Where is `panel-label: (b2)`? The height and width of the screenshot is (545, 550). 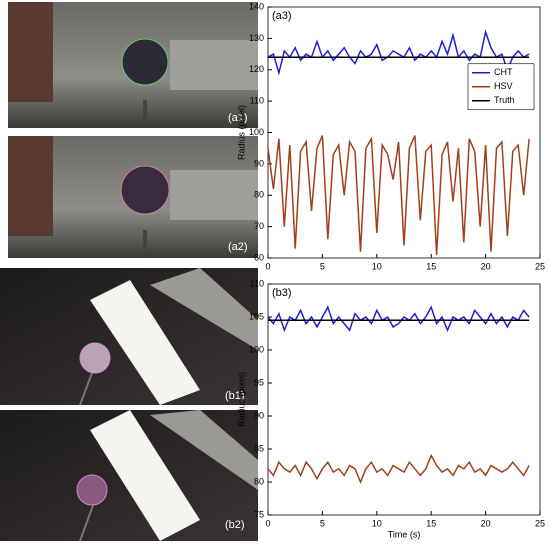
panel-label: (b2) is located at coordinates (235, 525).